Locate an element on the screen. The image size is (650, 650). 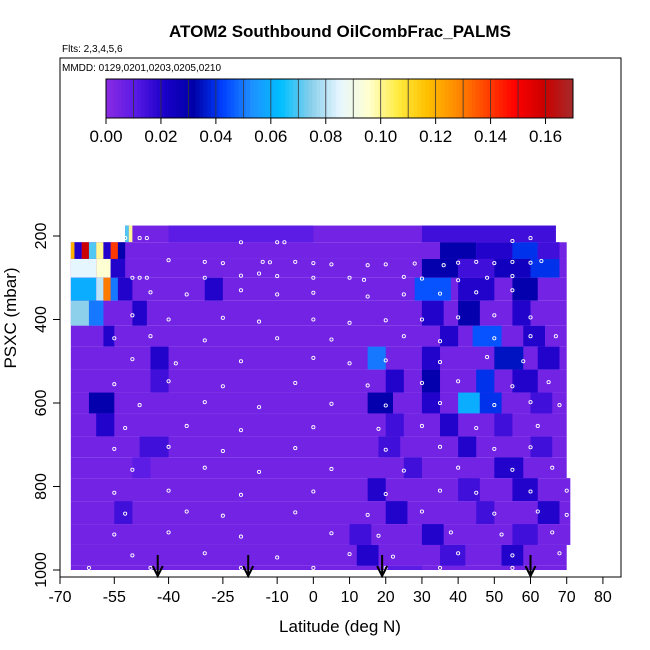
arrows-layer is located at coordinates (344, 567).